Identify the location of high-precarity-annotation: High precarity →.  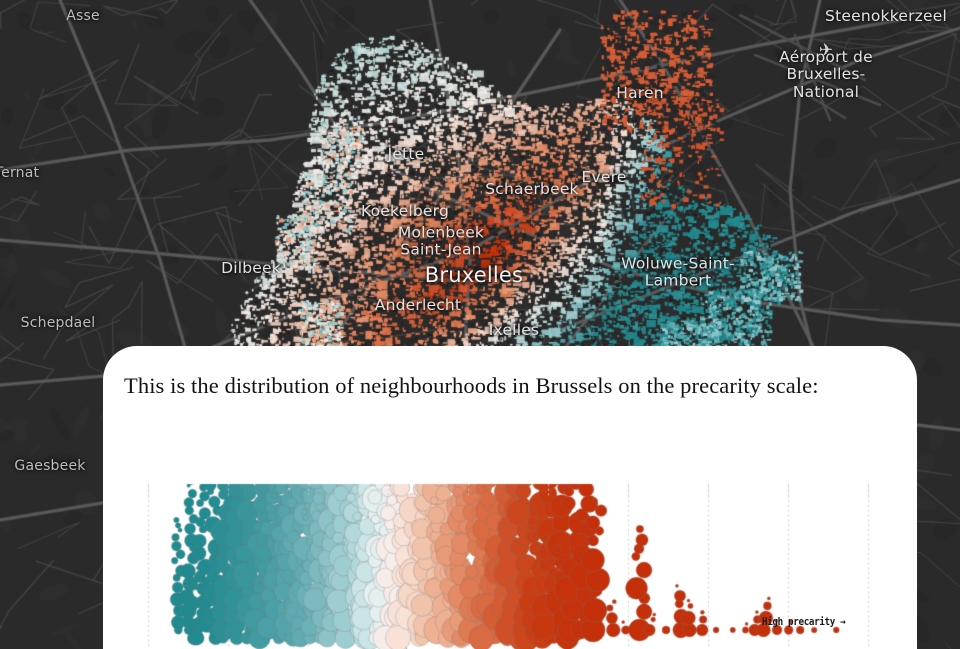
(804, 622).